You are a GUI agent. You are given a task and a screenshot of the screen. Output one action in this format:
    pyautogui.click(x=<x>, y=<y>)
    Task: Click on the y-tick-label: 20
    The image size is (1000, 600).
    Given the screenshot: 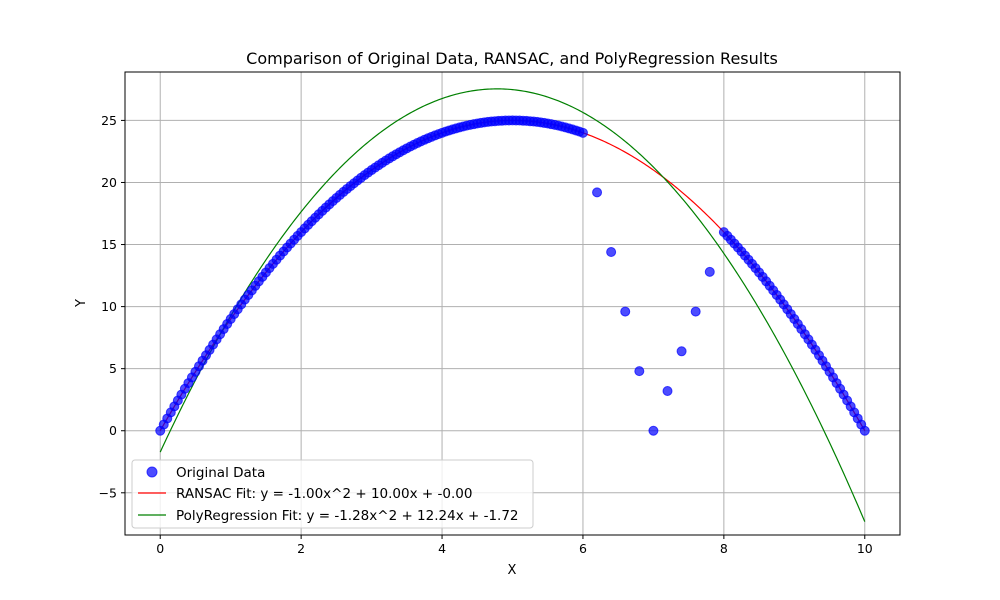 What is the action you would take?
    pyautogui.click(x=109, y=182)
    